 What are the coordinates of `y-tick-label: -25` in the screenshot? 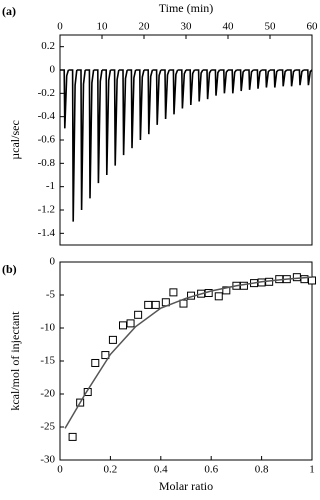 It's located at (47, 427).